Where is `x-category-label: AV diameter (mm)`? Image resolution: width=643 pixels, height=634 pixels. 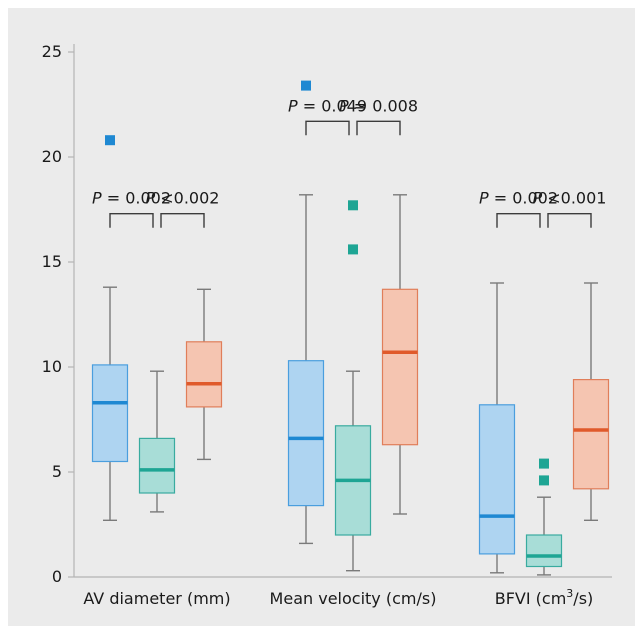
x-category-label: AV diameter (mm) is located at coordinates (156, 598).